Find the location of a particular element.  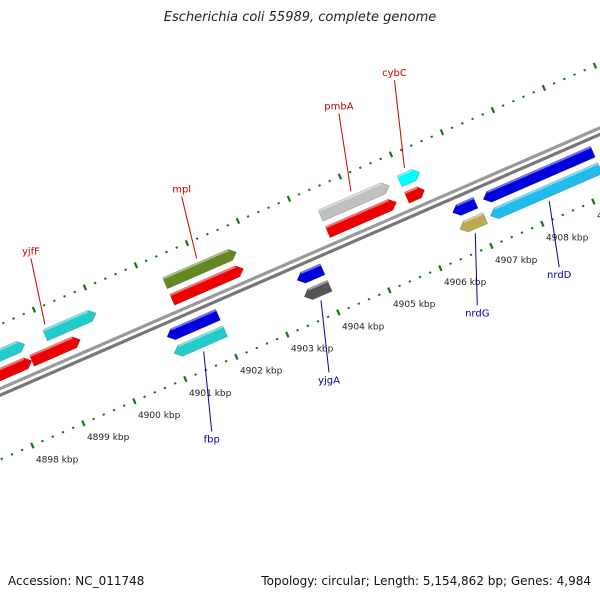

gene-block-nrdG-highlight is located at coordinates (465, 202).